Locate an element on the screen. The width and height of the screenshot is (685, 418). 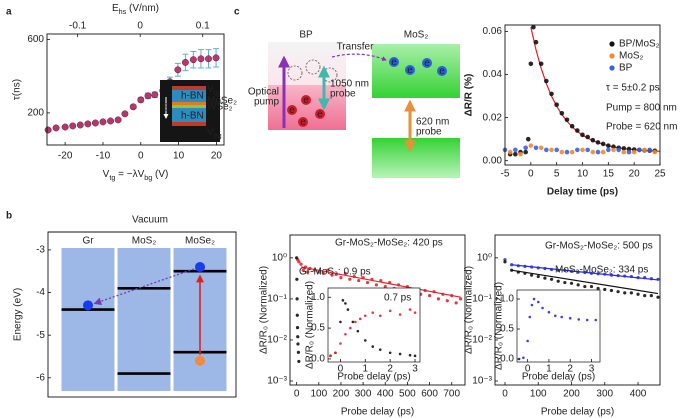
y-tick-label: 0.00 is located at coordinates (493, 160).